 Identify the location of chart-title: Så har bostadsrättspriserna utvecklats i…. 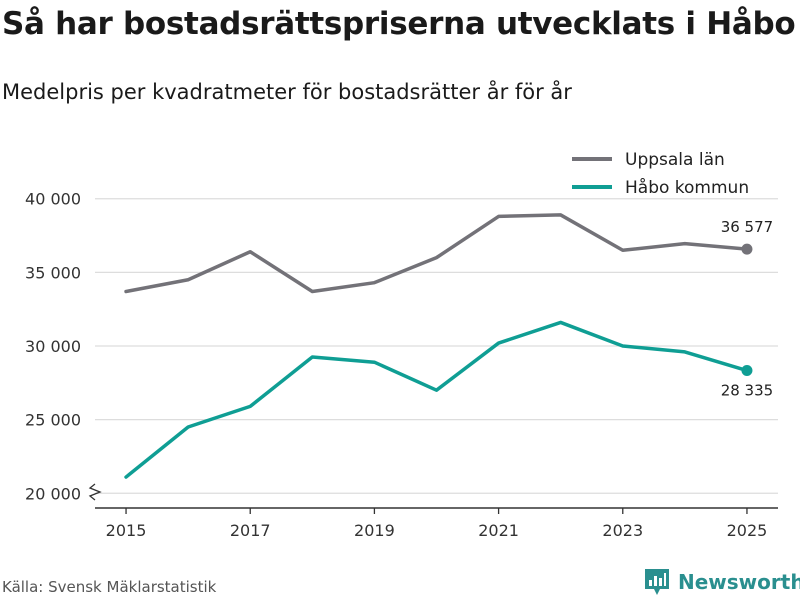
(399, 24).